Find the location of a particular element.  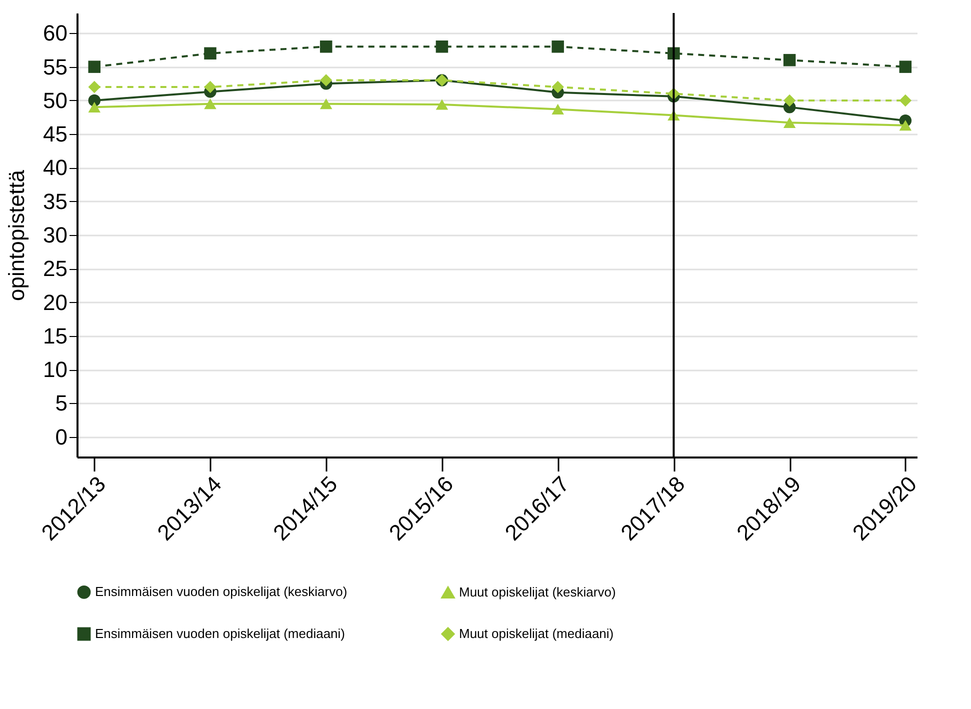

legend-label: Ensimmäisen vuoden opiskelijat (mediaani) is located at coordinates (220, 633).